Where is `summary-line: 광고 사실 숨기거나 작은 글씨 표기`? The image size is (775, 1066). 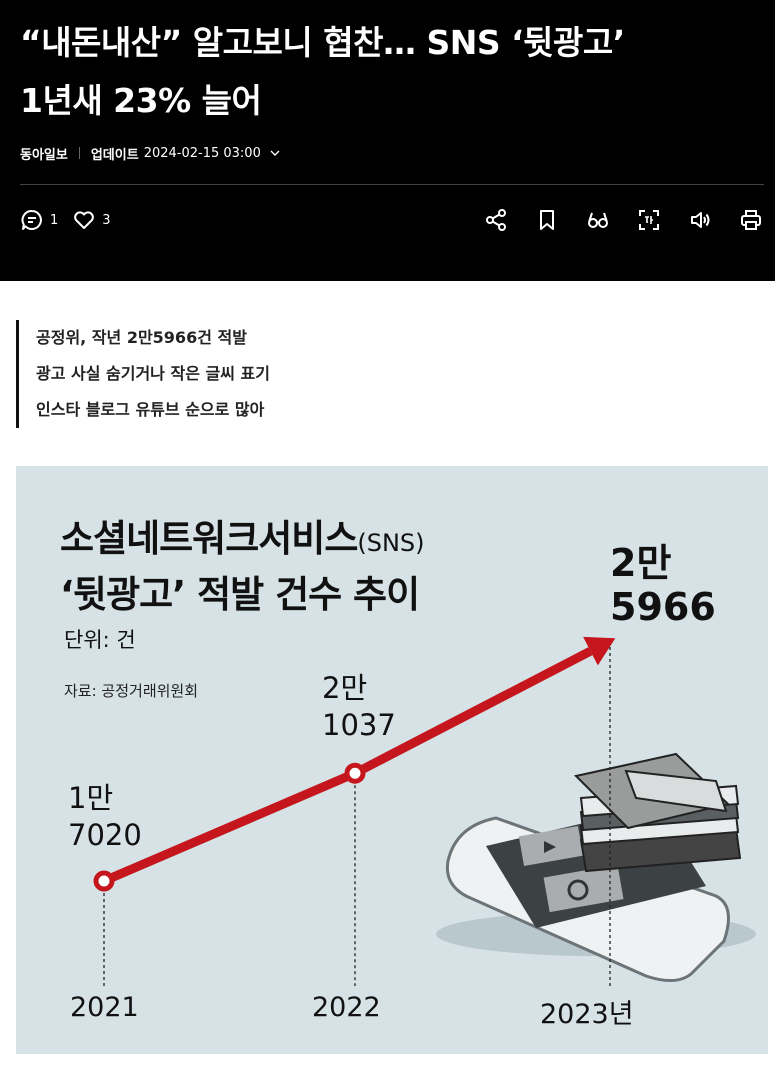
summary-line: 광고 사실 숨기거나 작은 글씨 표기 is located at coordinates (153, 373).